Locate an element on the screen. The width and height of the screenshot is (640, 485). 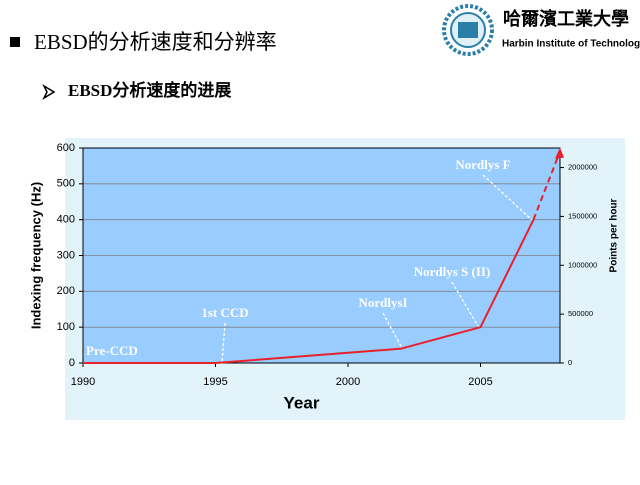
x-tick-label: 2005 is located at coordinates (480, 382).